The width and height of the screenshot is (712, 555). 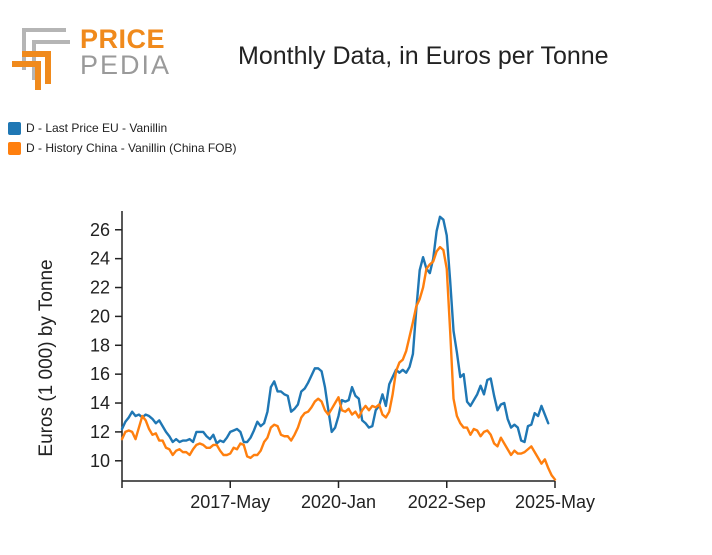 What do you see at coordinates (100, 403) in the screenshot?
I see `y-tick-label: 14` at bounding box center [100, 403].